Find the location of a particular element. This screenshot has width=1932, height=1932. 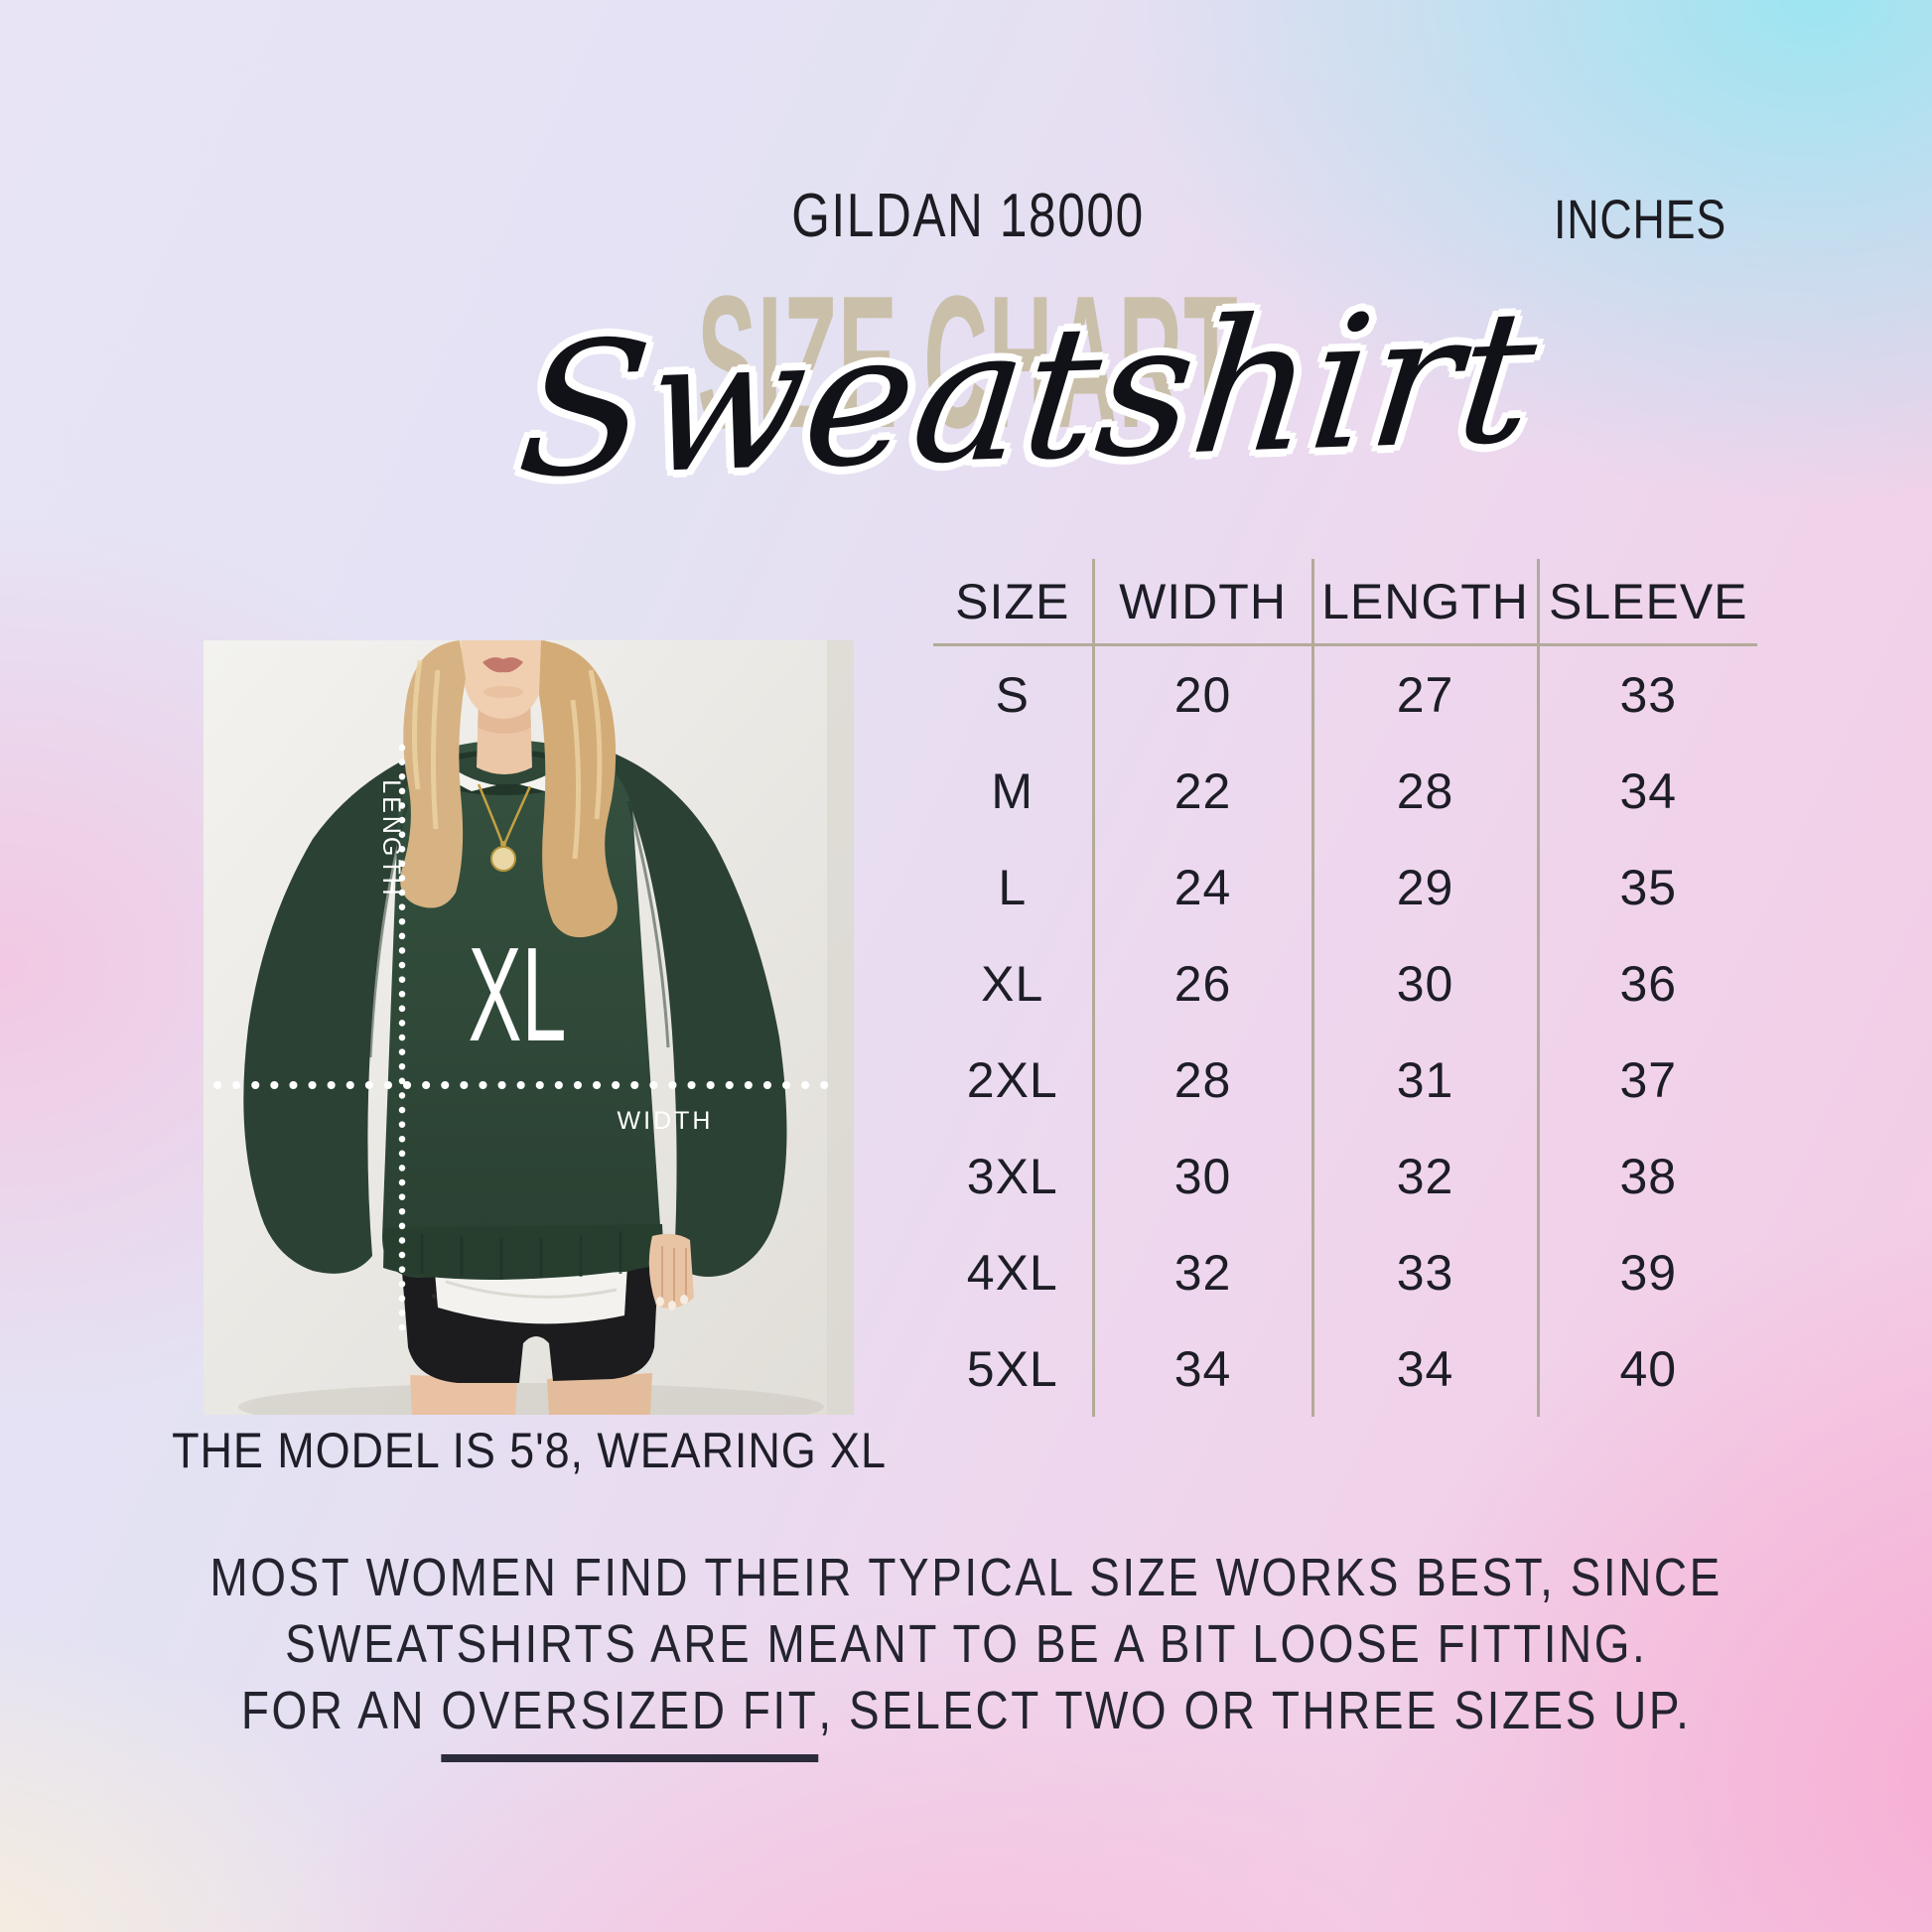

cell-size: M is located at coordinates (1013, 791).